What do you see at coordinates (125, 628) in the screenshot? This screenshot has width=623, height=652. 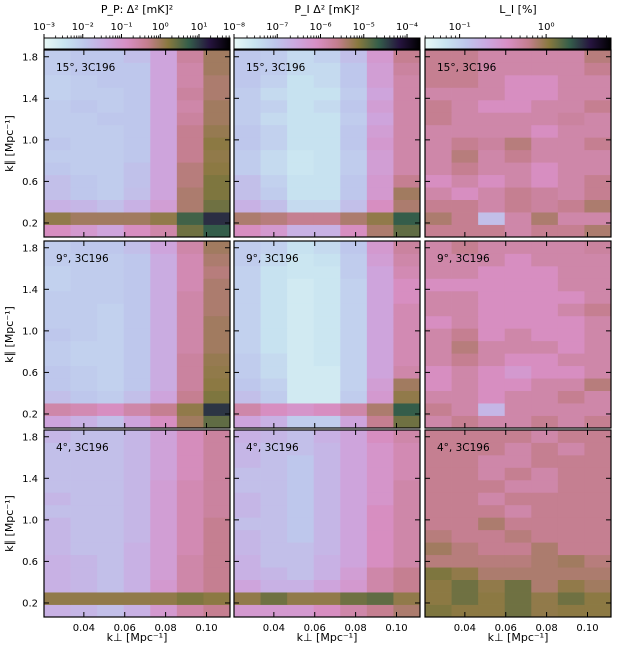 I see `x-tick-label: 0.06` at bounding box center [125, 628].